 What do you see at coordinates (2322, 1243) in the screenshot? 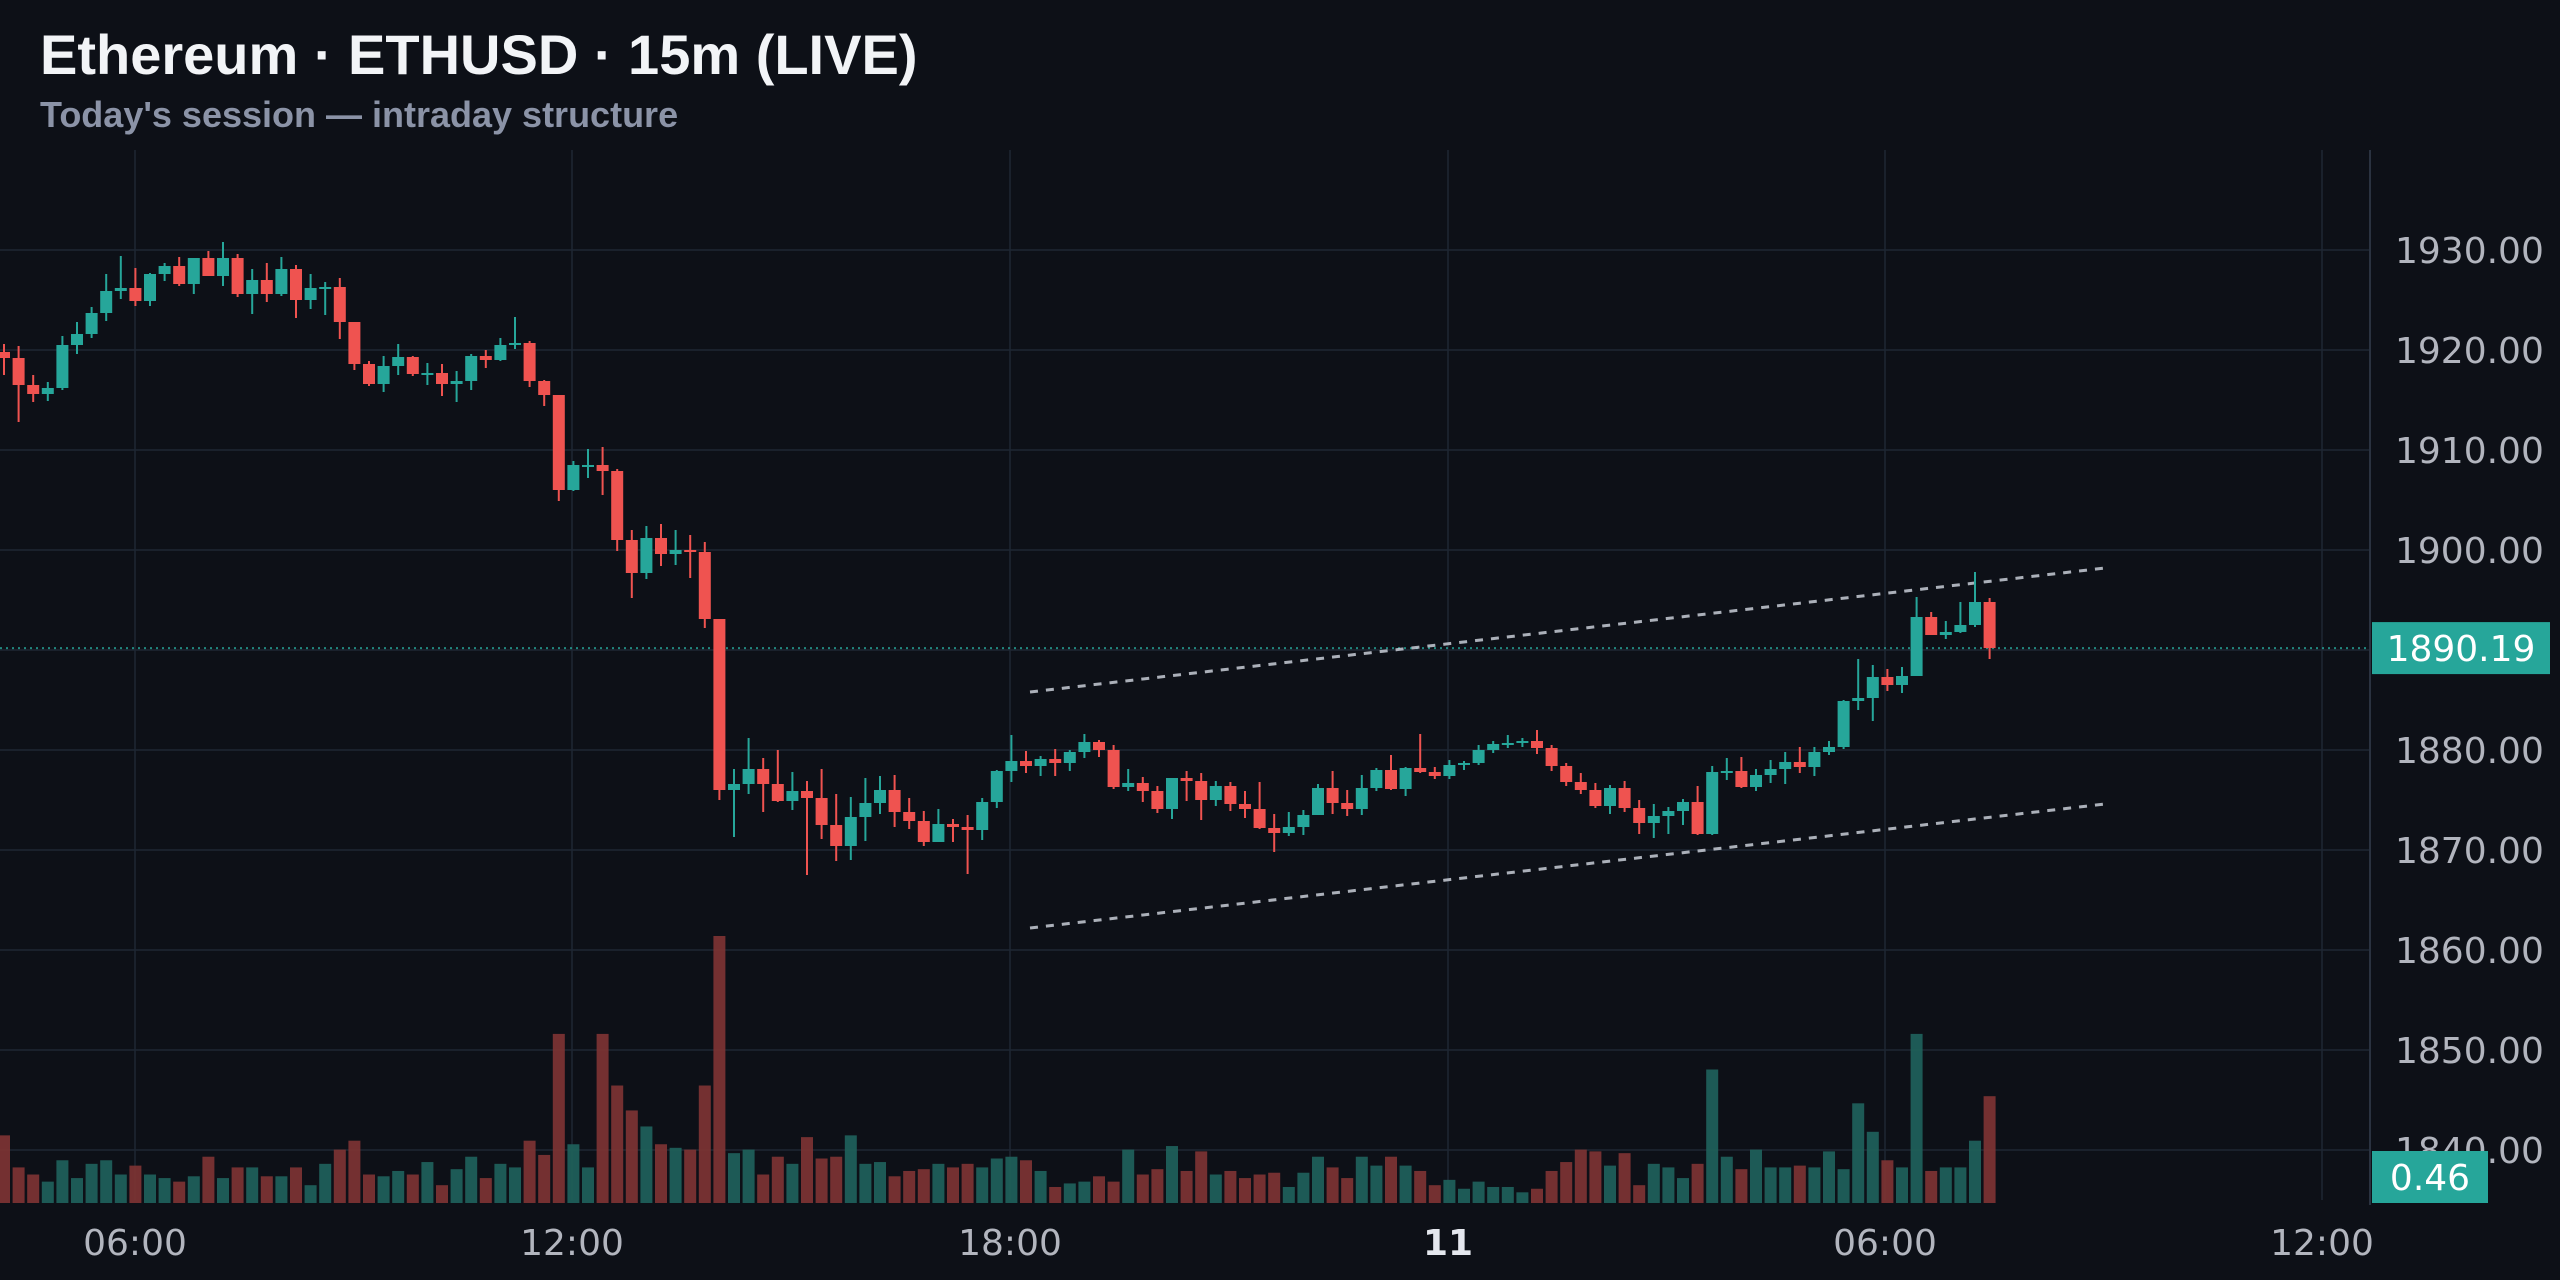
I see `time-tick-label: 12:00` at bounding box center [2322, 1243].